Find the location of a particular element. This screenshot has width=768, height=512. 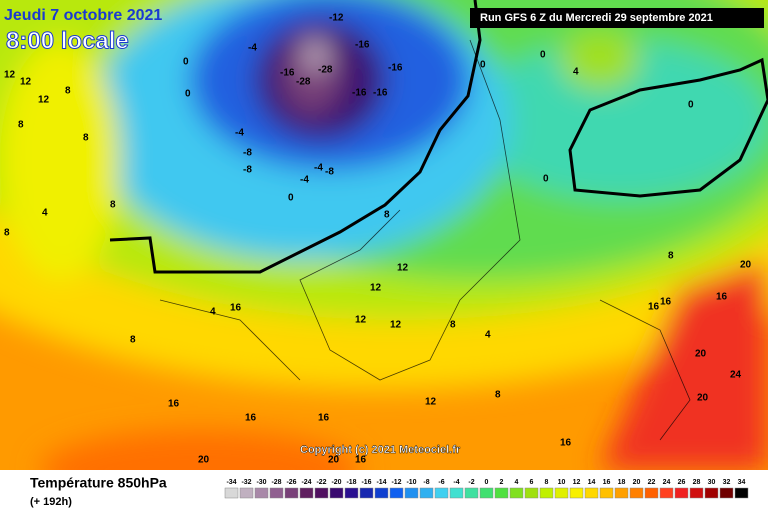

scale-label: -34 is located at coordinates (231, 482).